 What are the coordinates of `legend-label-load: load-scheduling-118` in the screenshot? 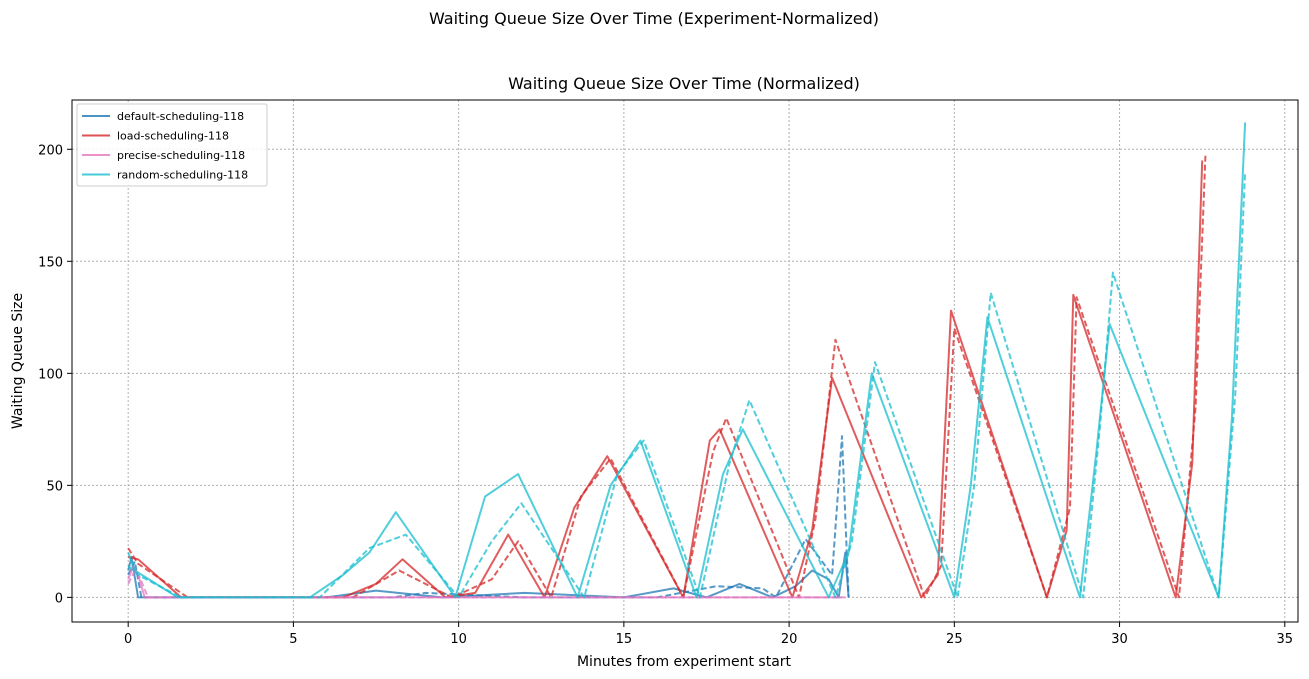 It's located at (173, 136).